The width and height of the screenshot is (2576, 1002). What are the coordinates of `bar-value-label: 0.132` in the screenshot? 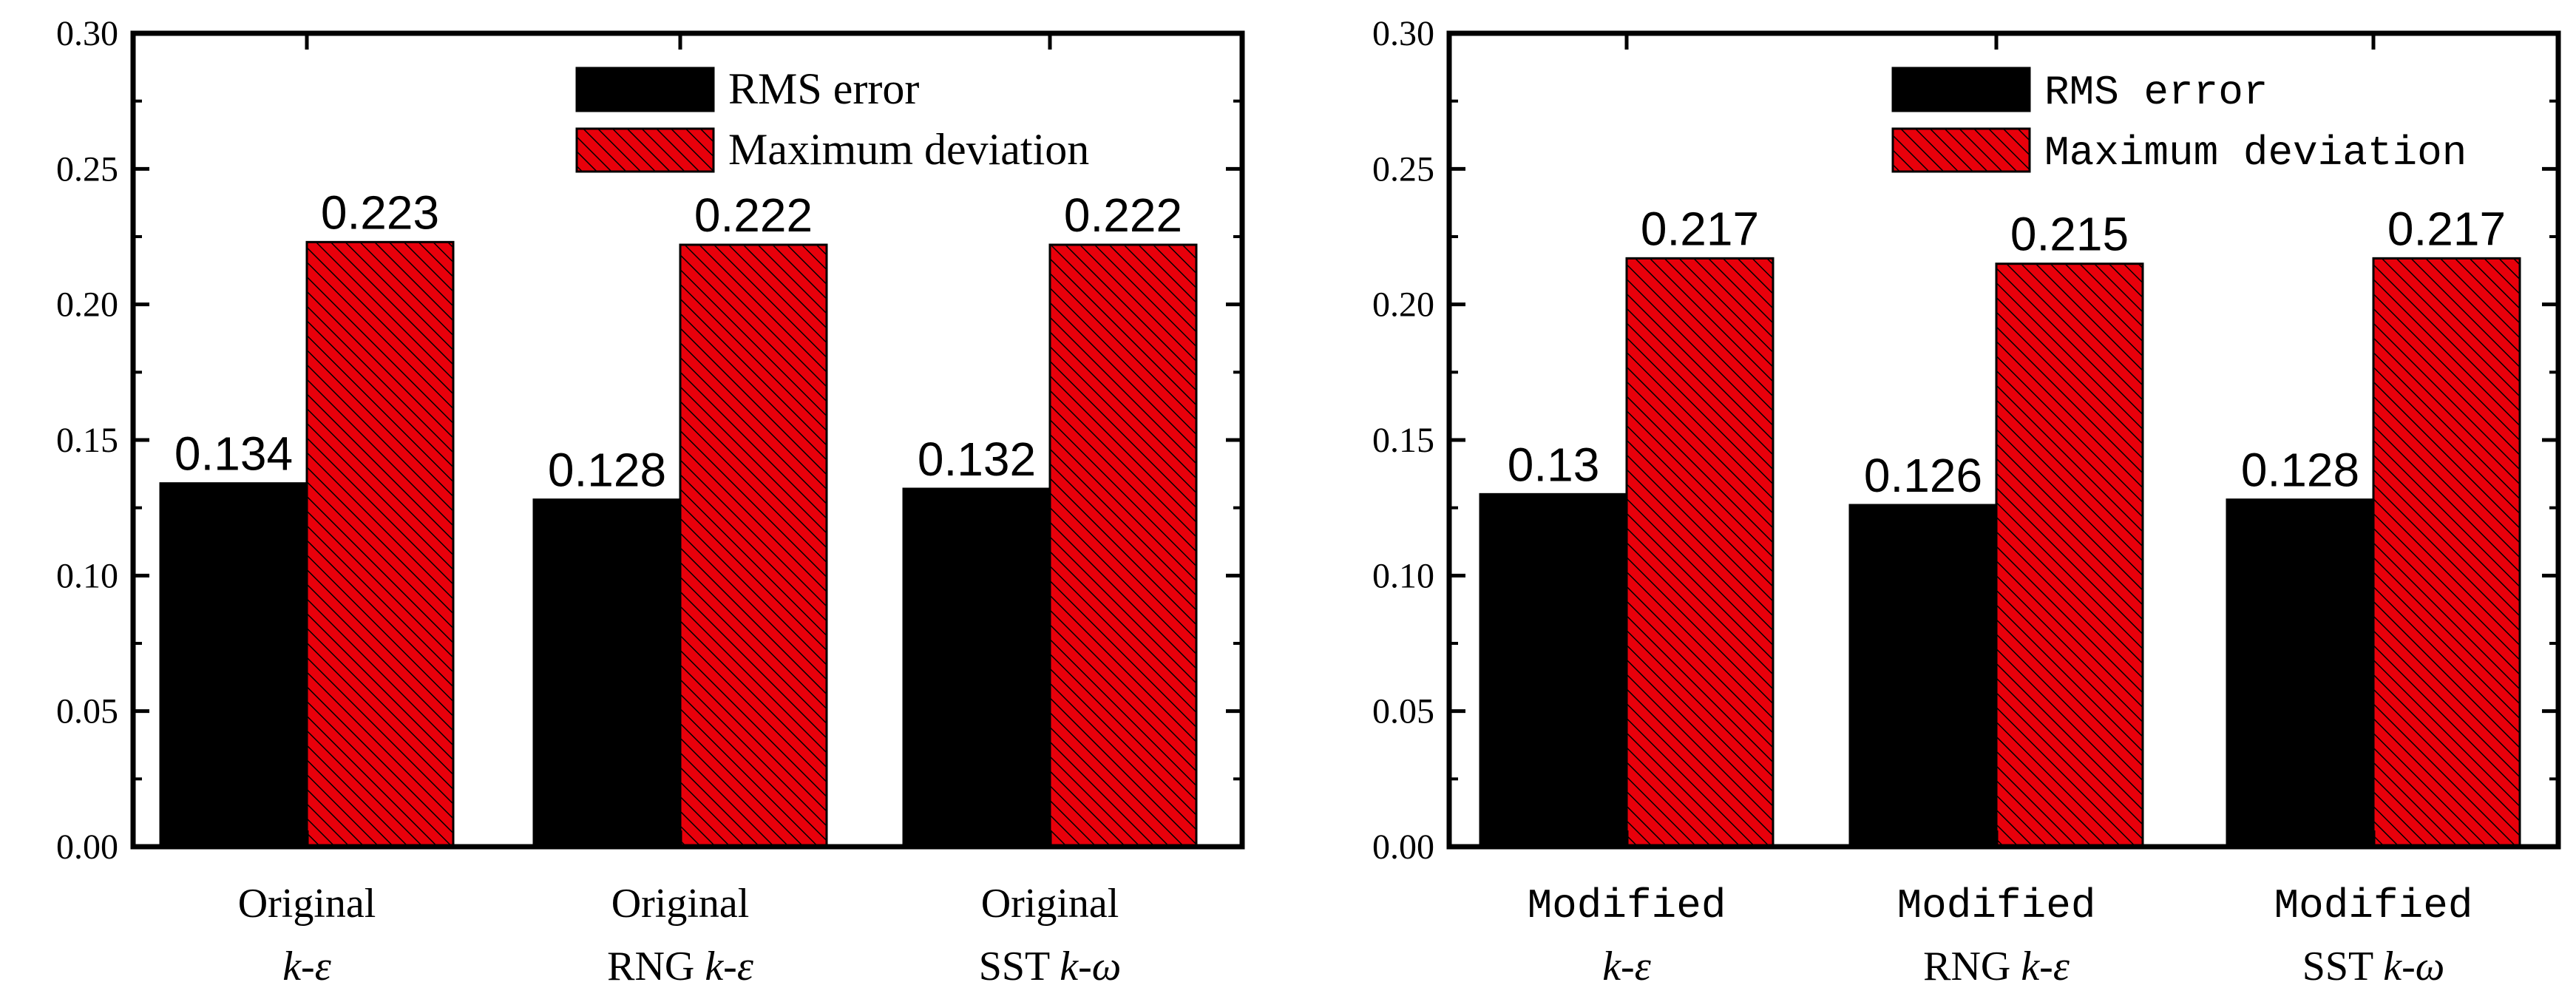 It's located at (977, 459).